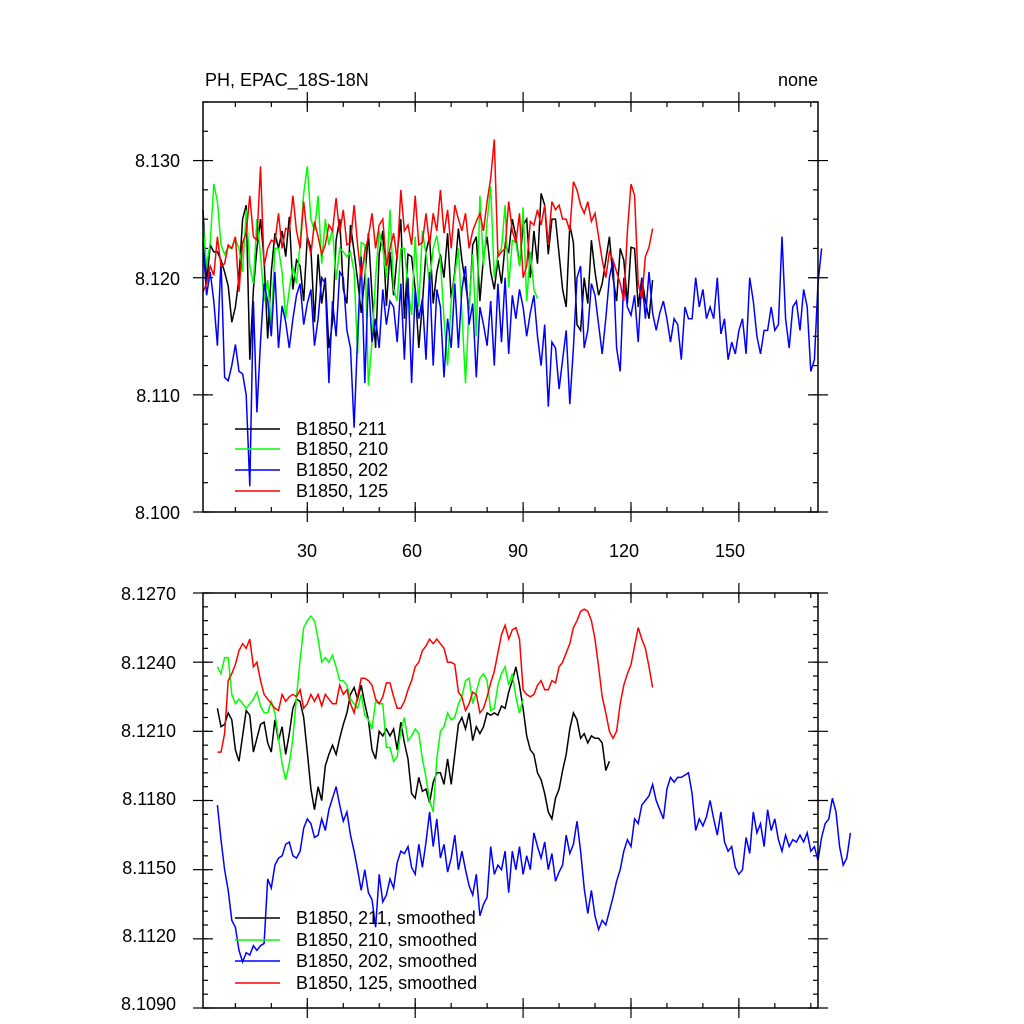 This screenshot has height=1024, width=1024. Describe the element at coordinates (157, 513) in the screenshot. I see `top-y-tick-label: 8.100` at that location.